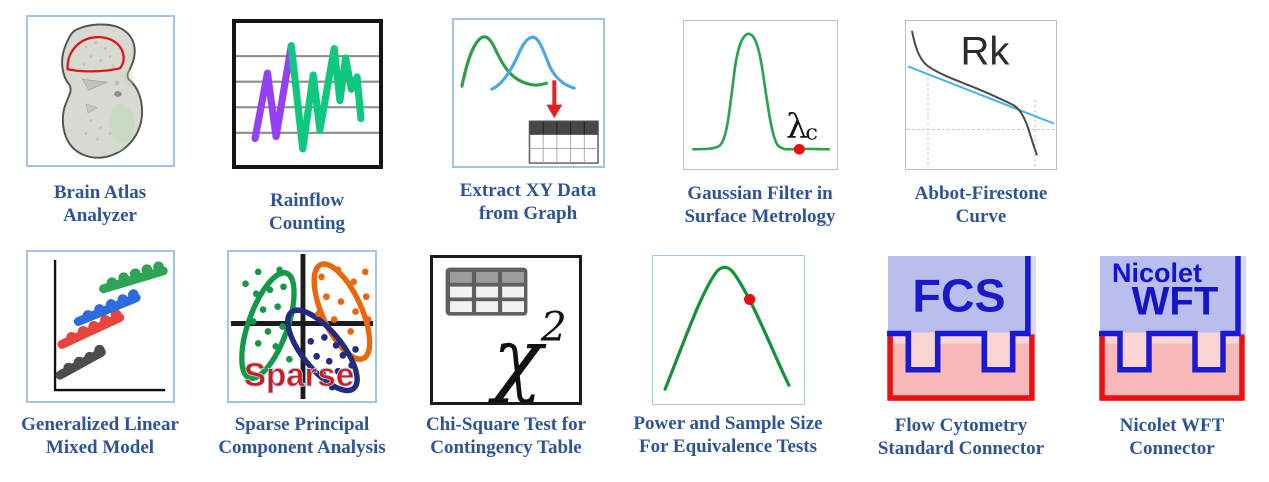 The image size is (1269, 482). I want to click on power-sample-size-thumbnail, so click(728, 330).